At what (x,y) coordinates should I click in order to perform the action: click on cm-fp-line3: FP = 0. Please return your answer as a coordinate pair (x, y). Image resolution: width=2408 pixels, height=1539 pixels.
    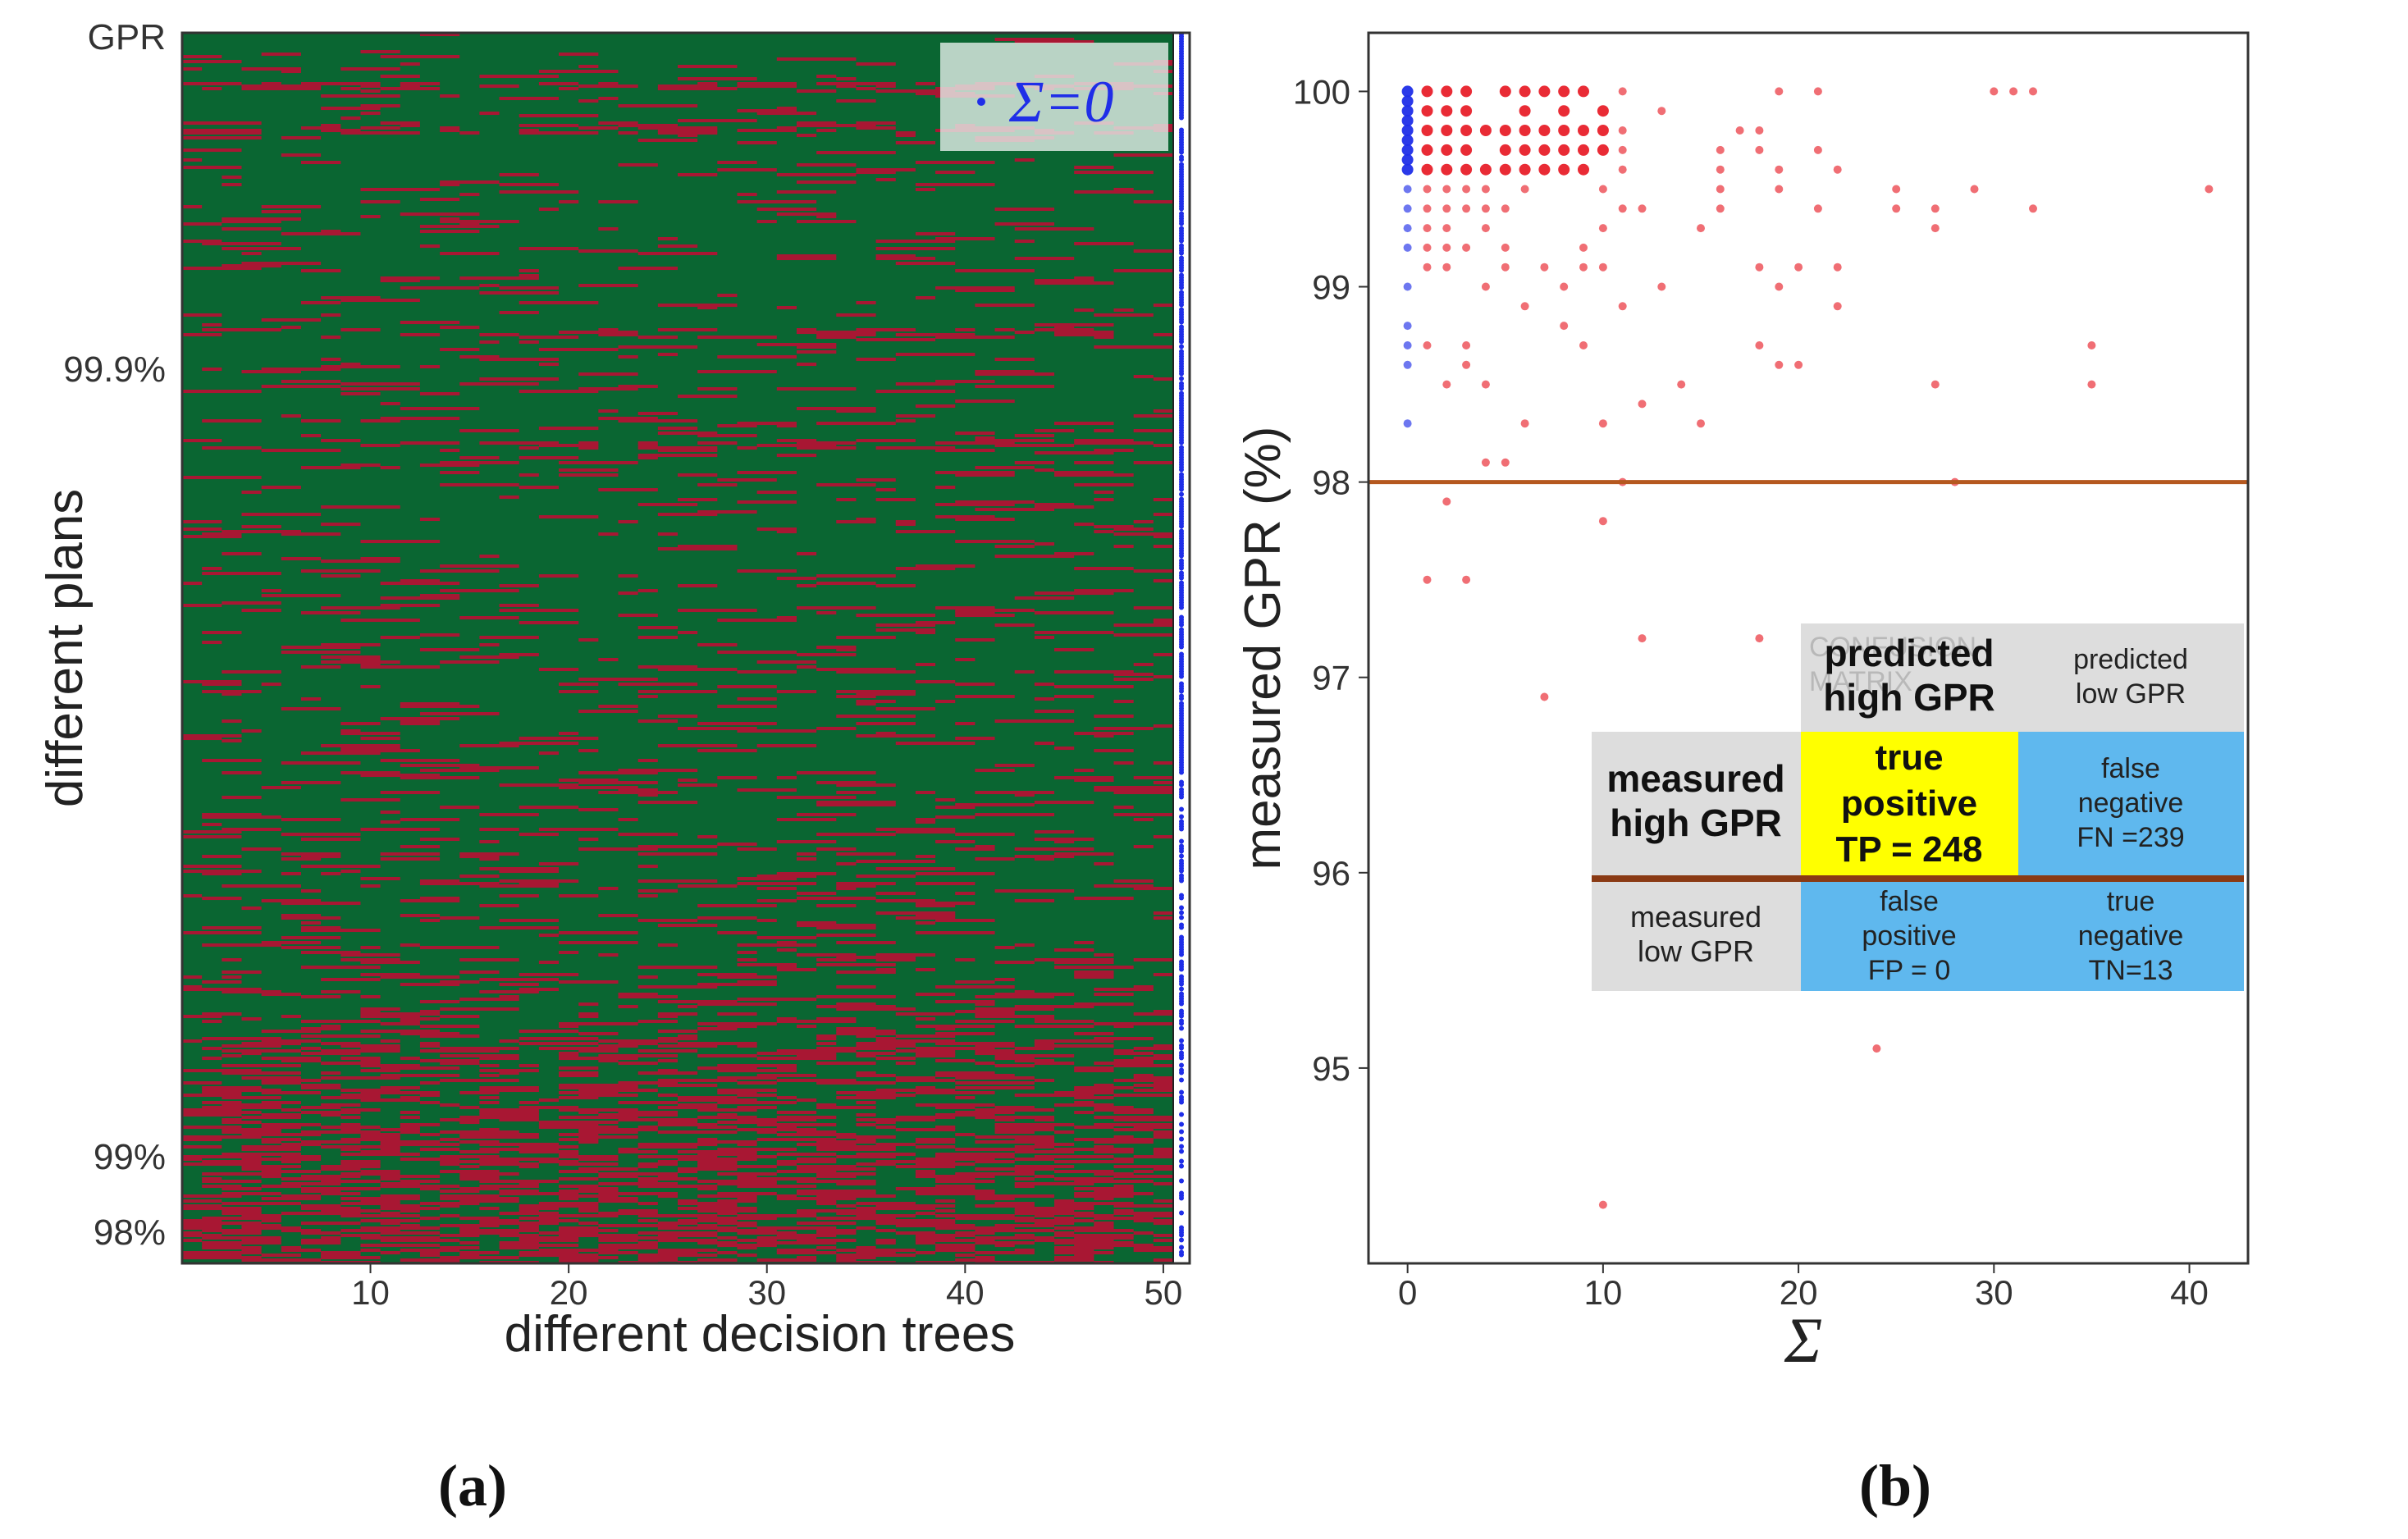
    Looking at the image, I should click on (1909, 970).